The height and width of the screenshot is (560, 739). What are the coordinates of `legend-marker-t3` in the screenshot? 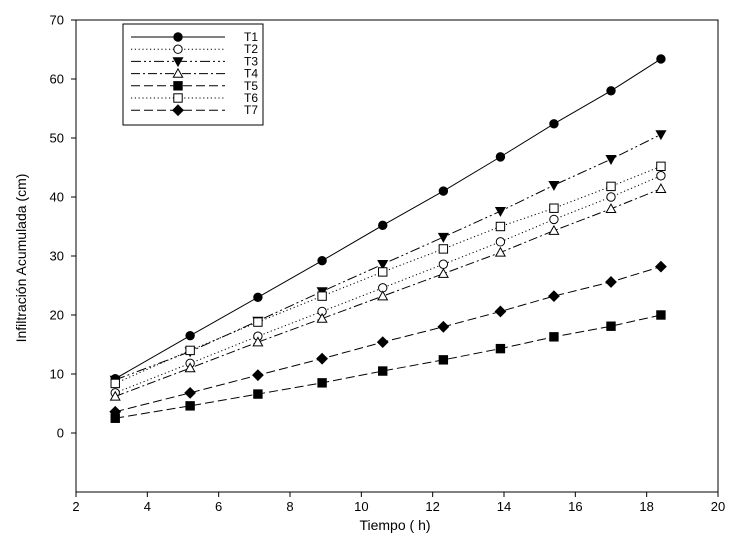 It's located at (178, 62).